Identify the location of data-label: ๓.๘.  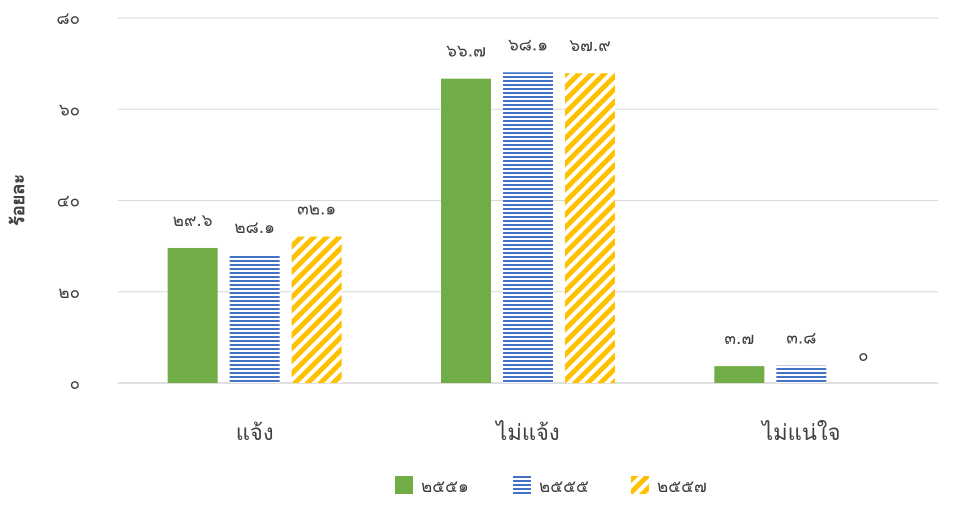
(801, 339).